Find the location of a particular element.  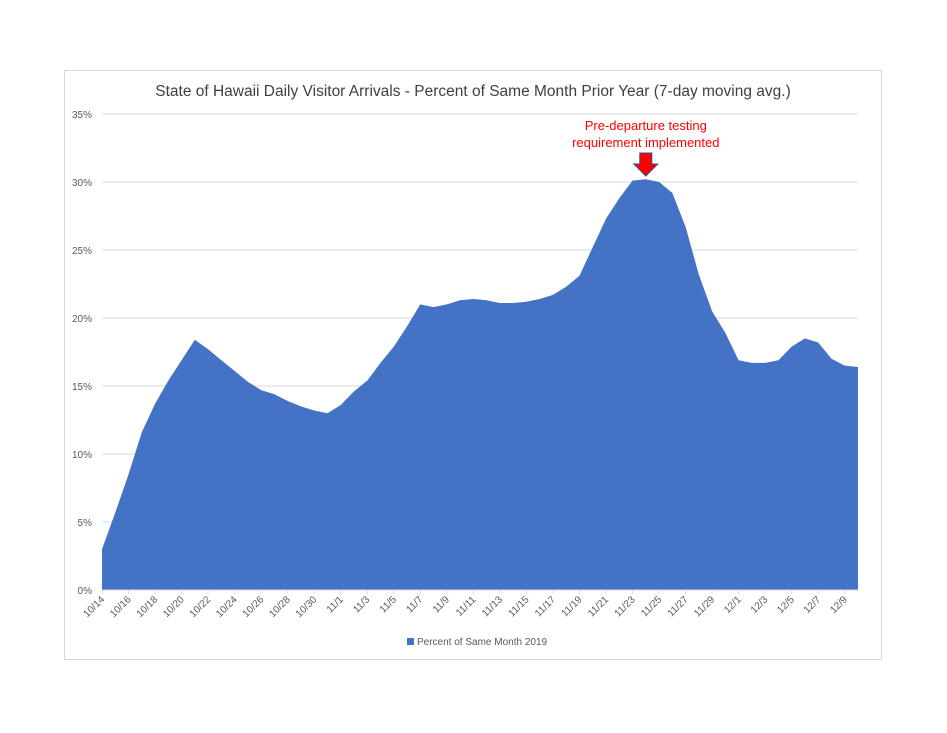

x-tick-label: 11/9 is located at coordinates (441, 604).